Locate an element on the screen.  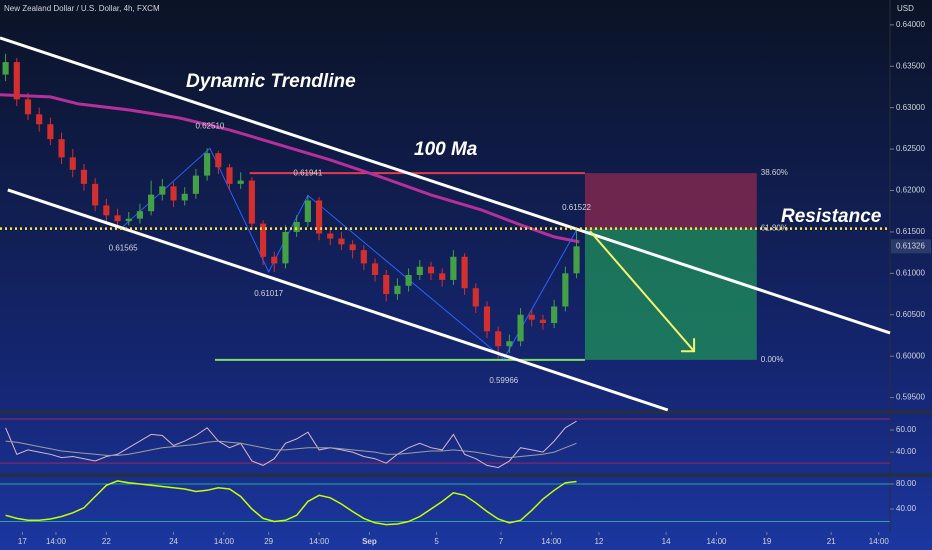
x-tick-label: 24 is located at coordinates (173, 541).